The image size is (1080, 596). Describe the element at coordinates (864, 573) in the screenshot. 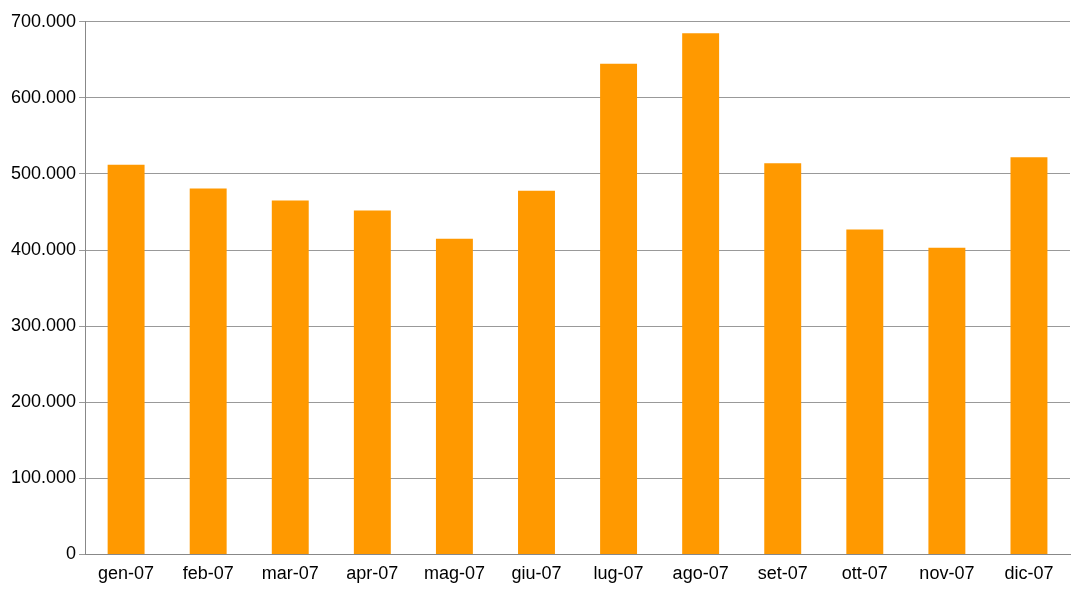

I see `x-tick-label: ott-07` at that location.